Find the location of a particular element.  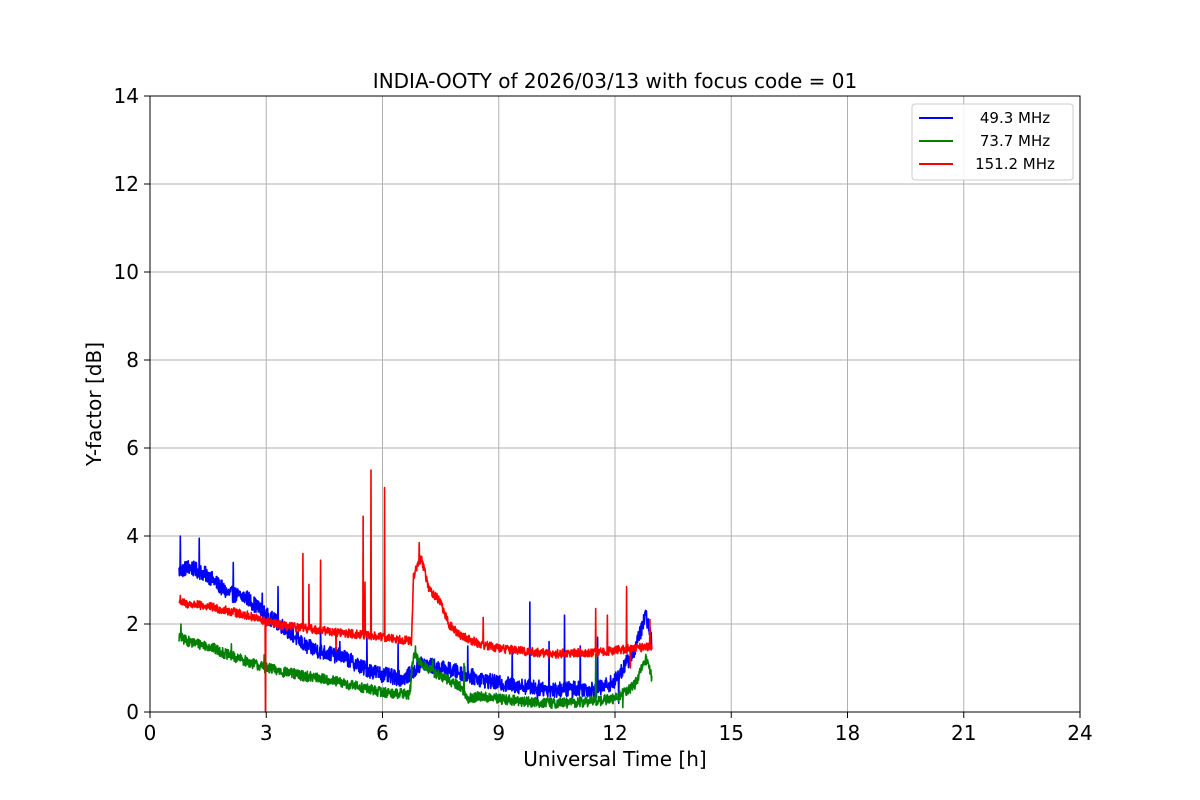

x-tick-label: 12 is located at coordinates (614, 733).